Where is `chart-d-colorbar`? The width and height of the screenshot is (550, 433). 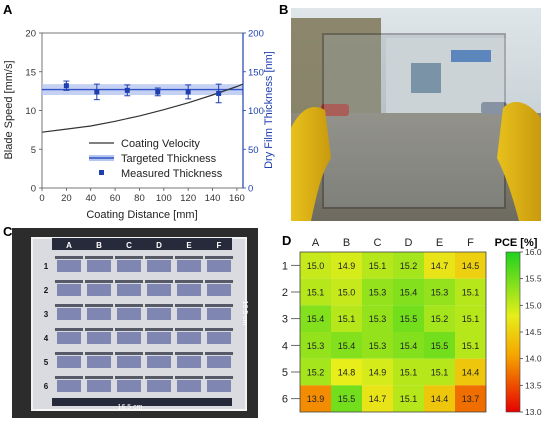
chart-d-colorbar is located at coordinates (513, 332).